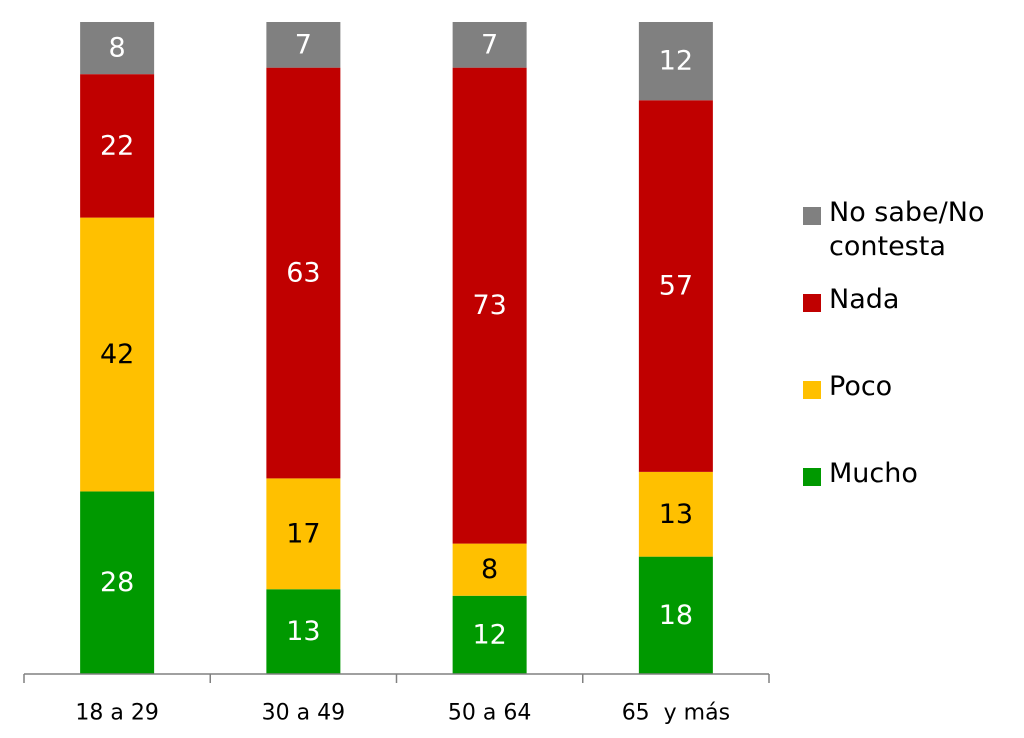 This screenshot has width=1024, height=738. I want to click on data-label-no-sabe-no-contesta-30-a-49: 7, so click(303, 44).